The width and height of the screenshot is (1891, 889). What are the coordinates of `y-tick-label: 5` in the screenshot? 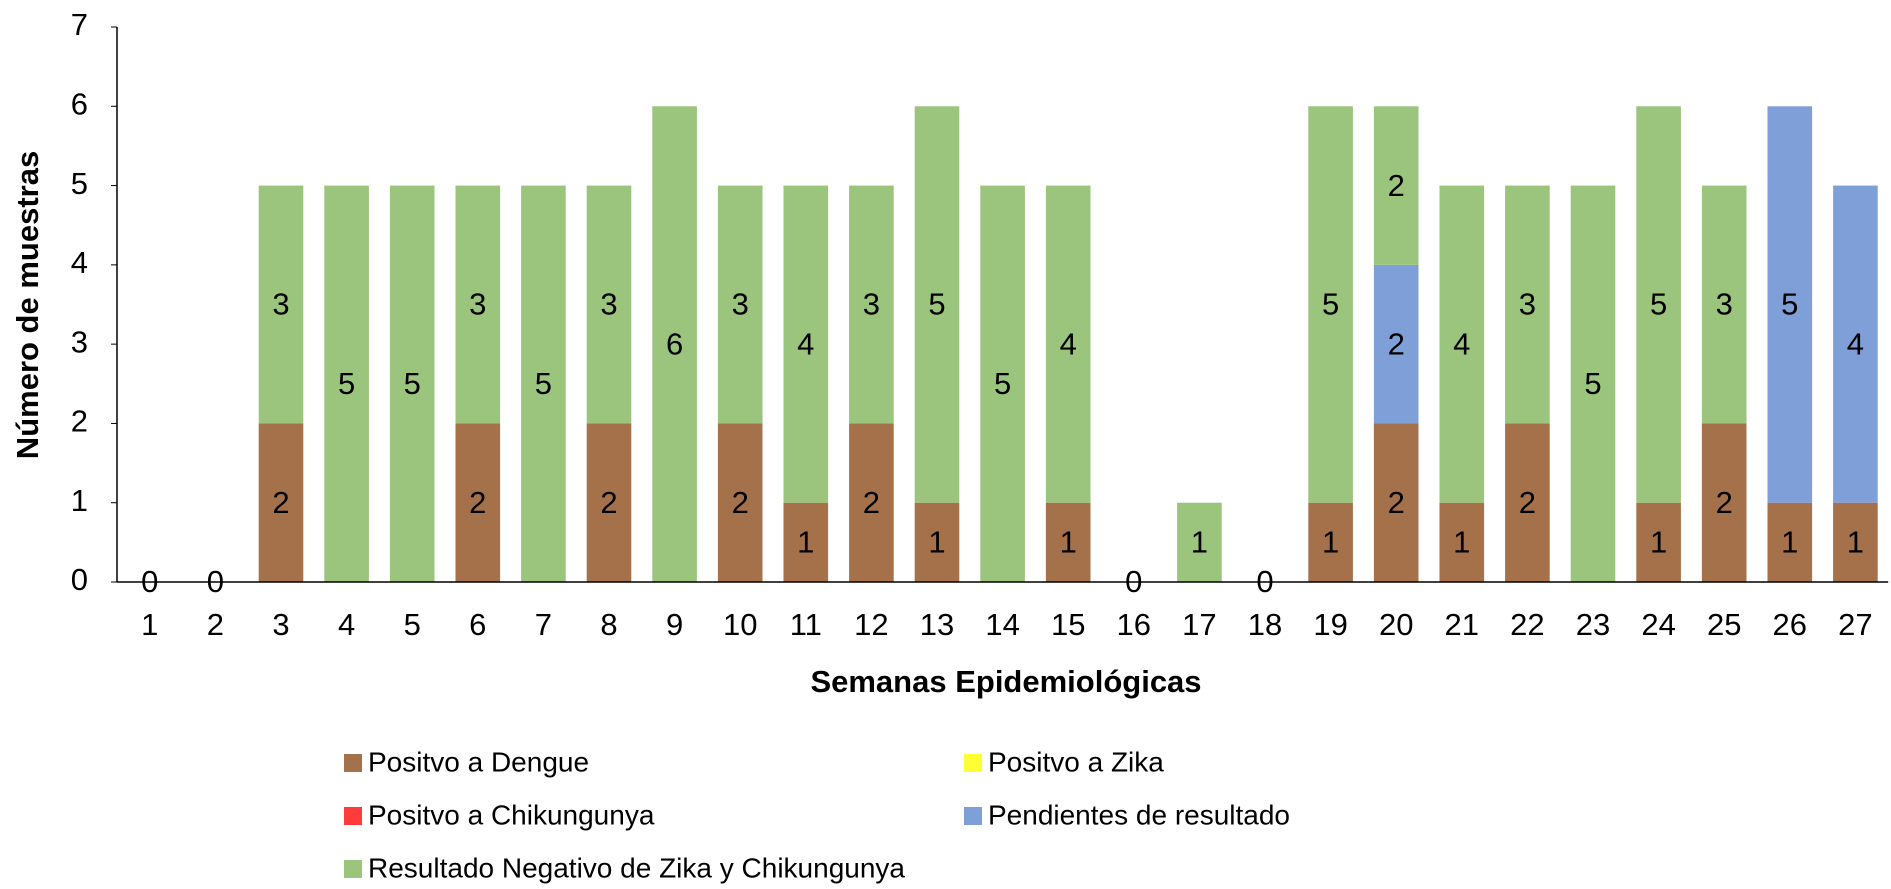 It's located at (79, 183).